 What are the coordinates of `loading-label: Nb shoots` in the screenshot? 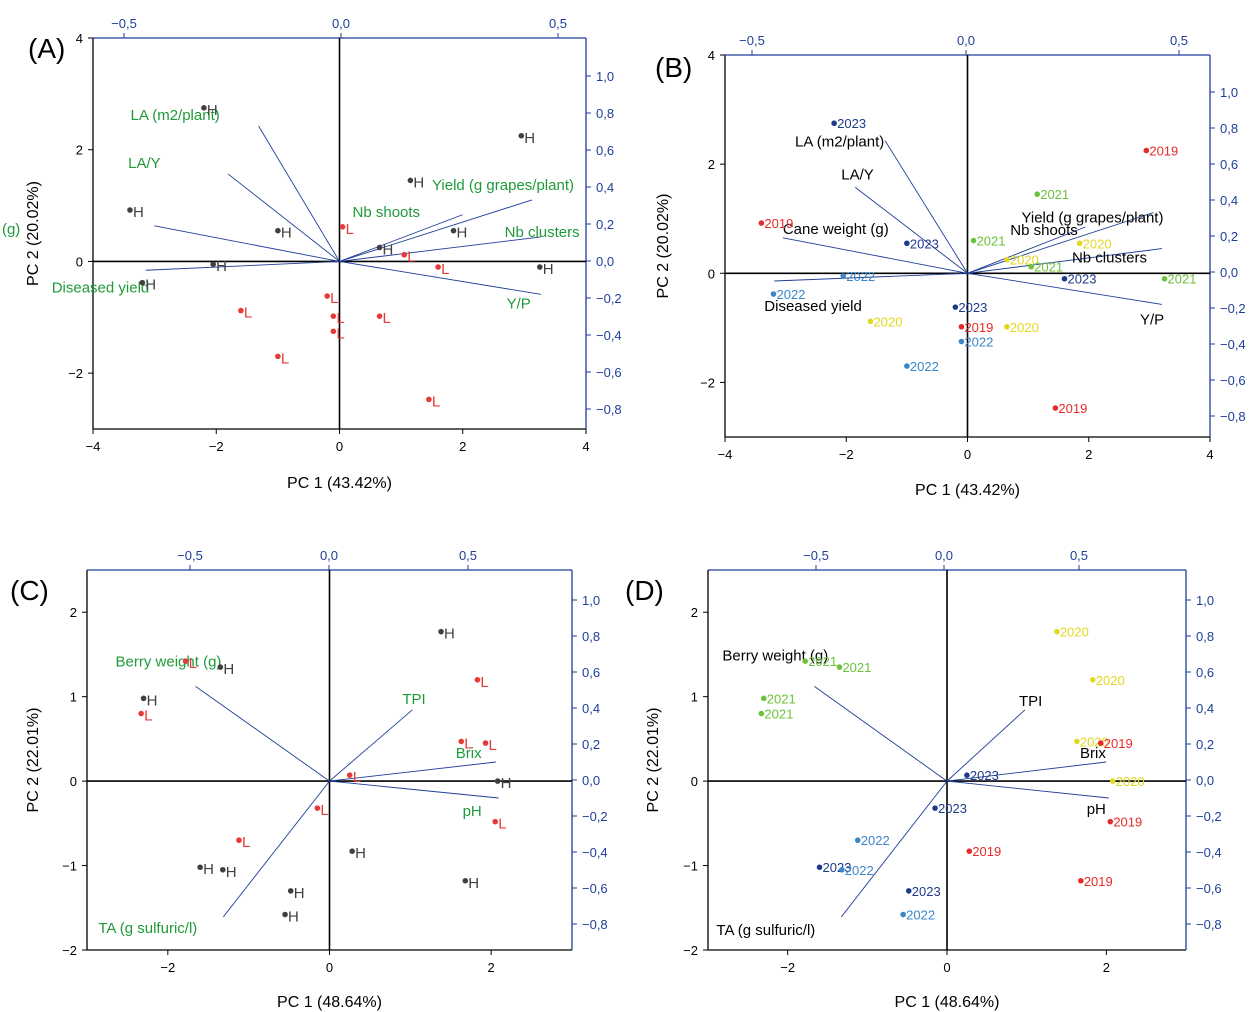 It's located at (387, 212).